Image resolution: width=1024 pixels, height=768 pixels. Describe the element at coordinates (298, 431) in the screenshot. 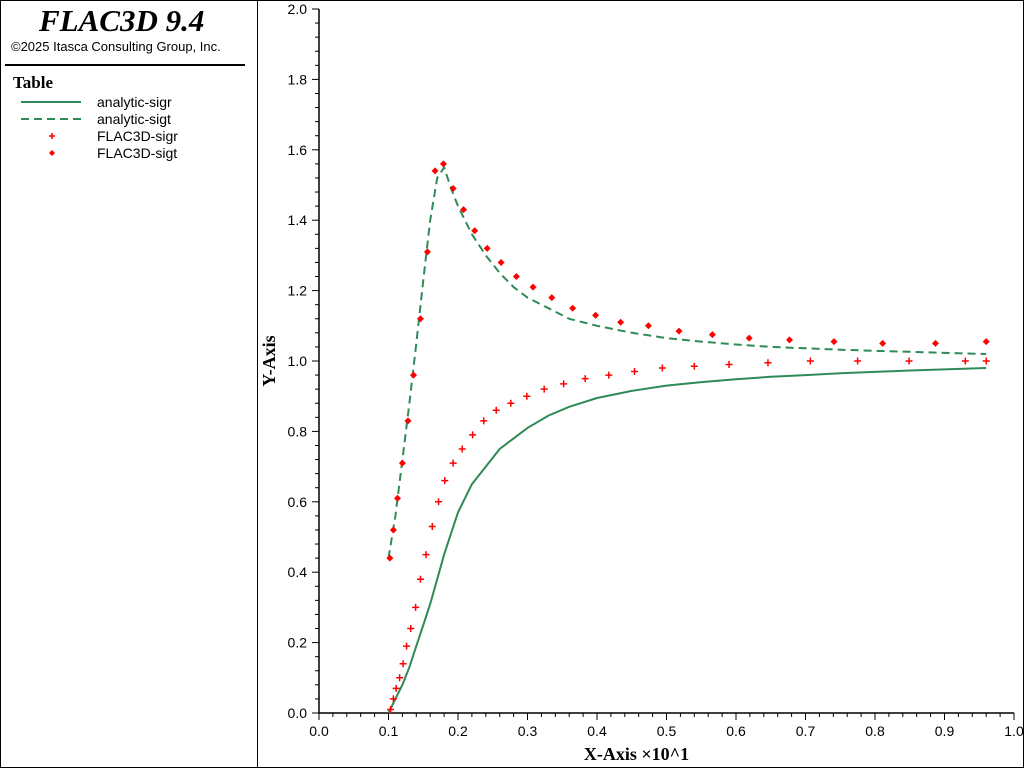

I see `y-tick-label: 0.8` at that location.